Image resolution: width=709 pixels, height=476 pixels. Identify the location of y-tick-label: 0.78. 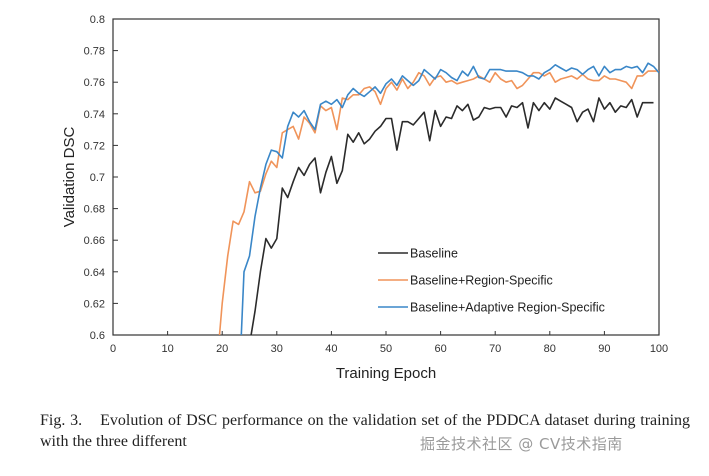
(94, 52).